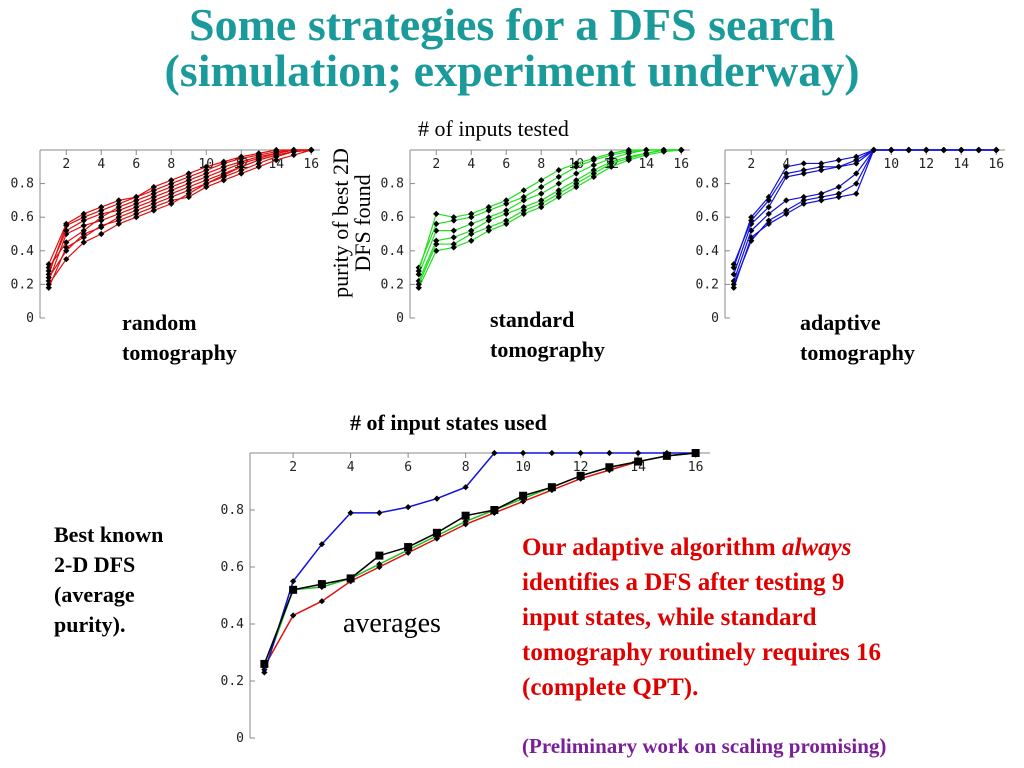  I want to click on adaptive-tomography-chart: 00.20.40.60.82410121416, so click(850, 235).